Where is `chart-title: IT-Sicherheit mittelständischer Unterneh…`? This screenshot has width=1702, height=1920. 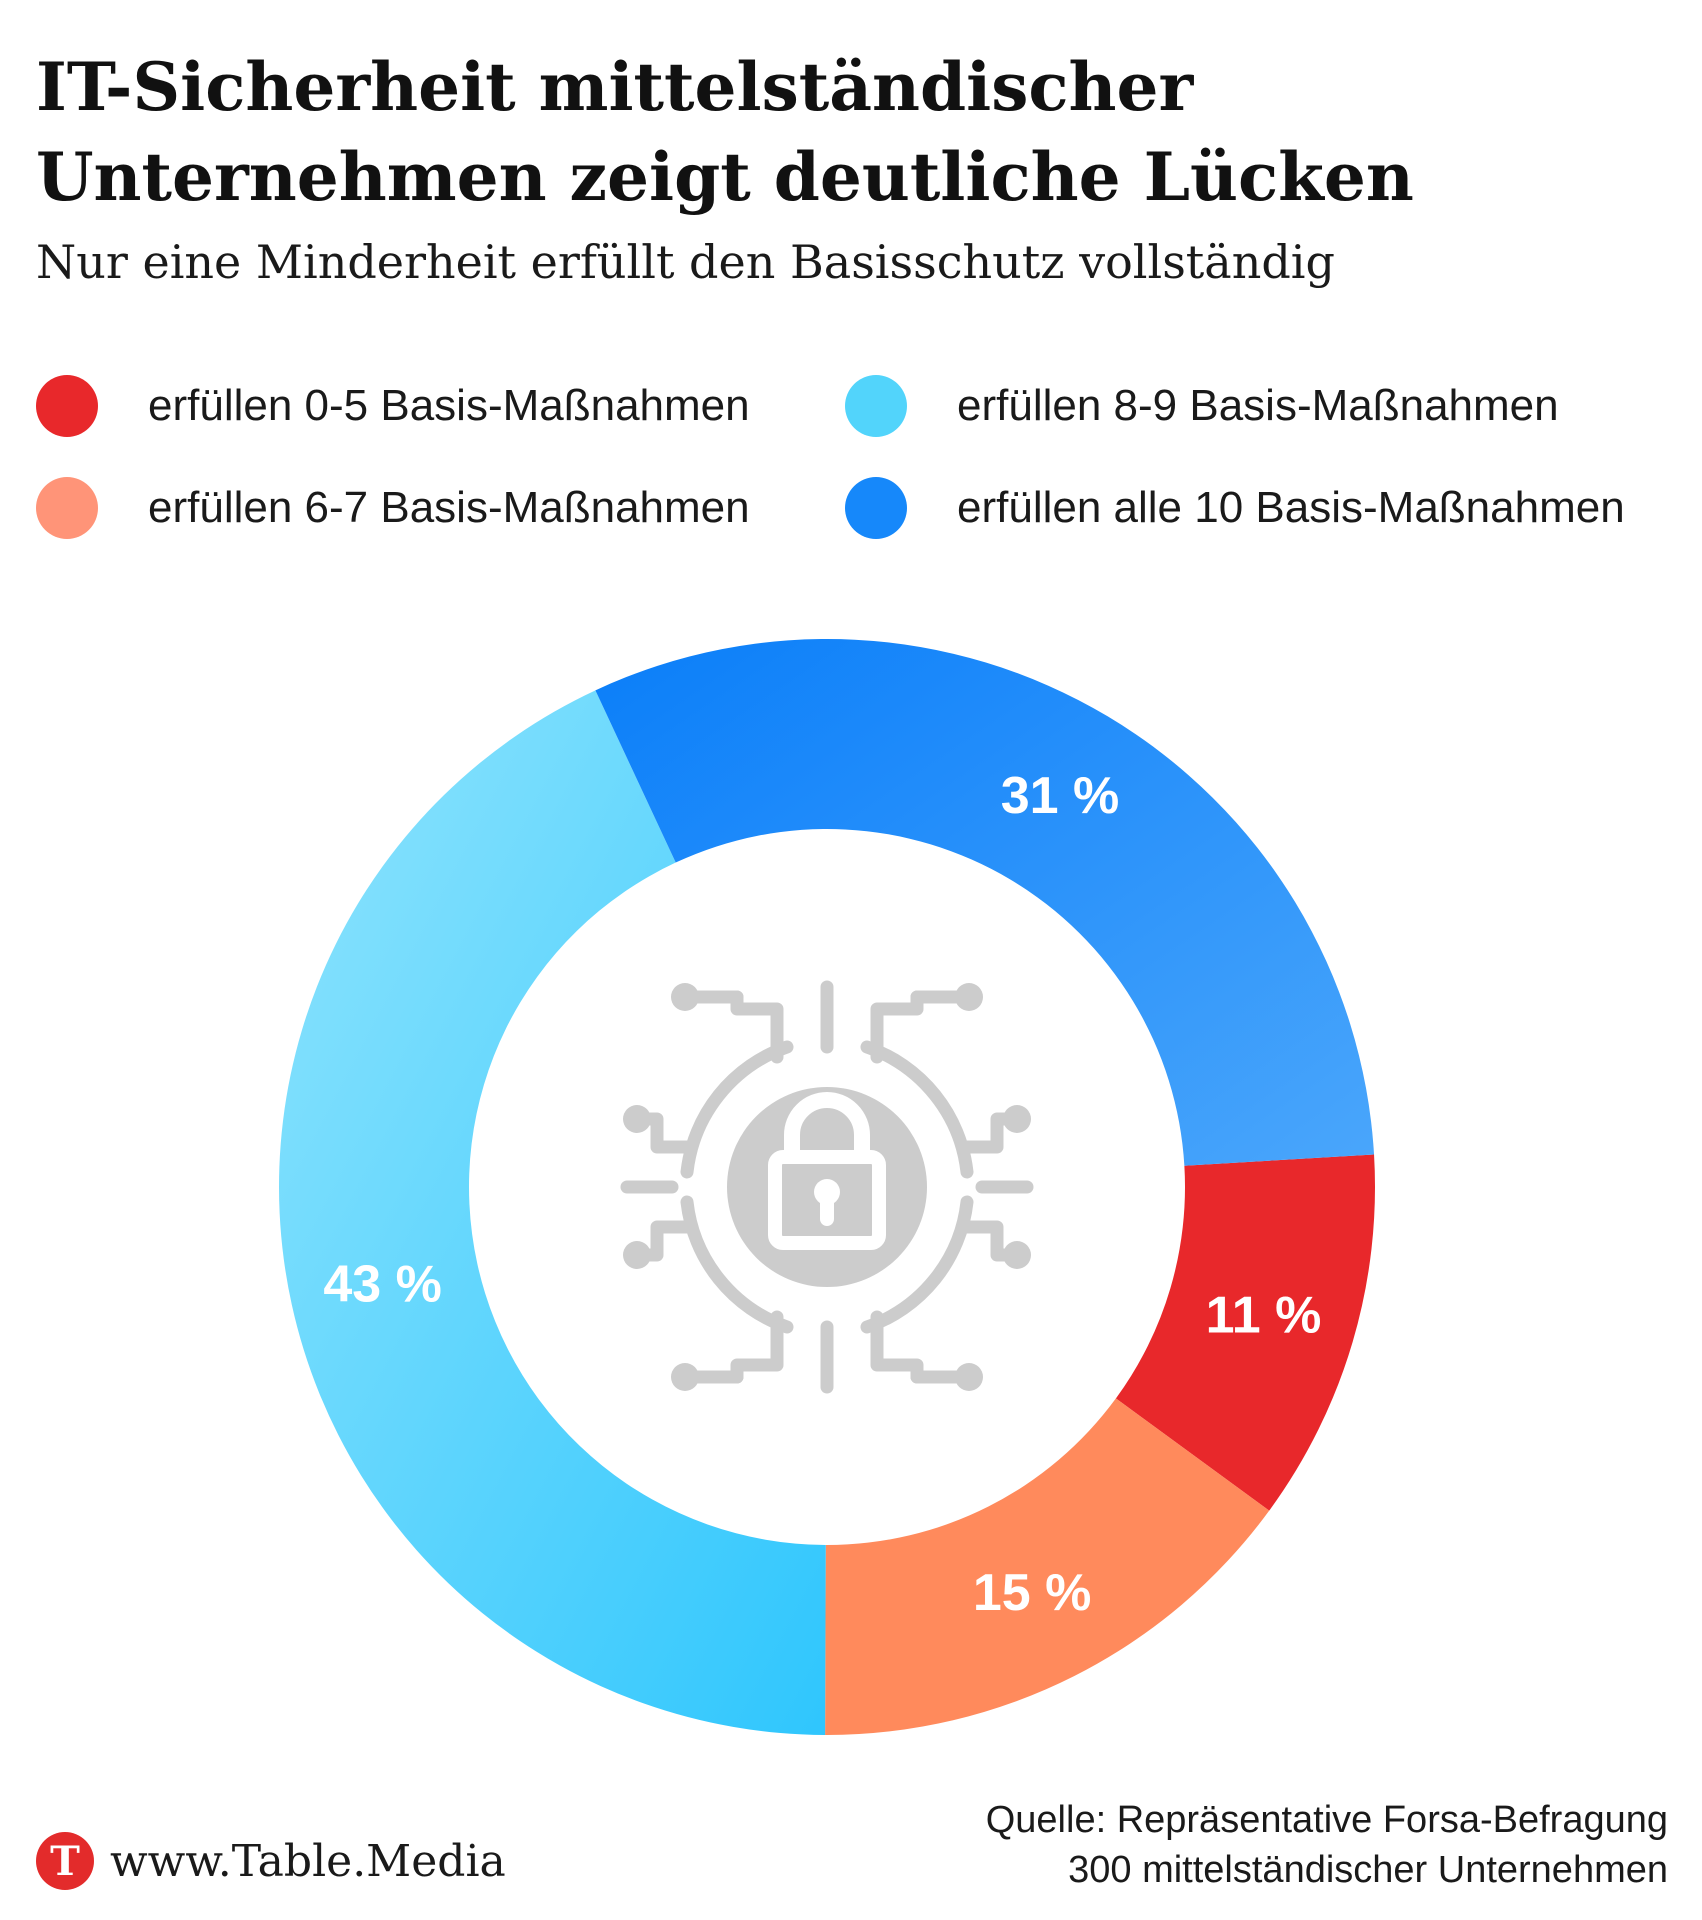
chart-title: IT-Sicherheit mittelständischer Unterneh… is located at coordinates (725, 132).